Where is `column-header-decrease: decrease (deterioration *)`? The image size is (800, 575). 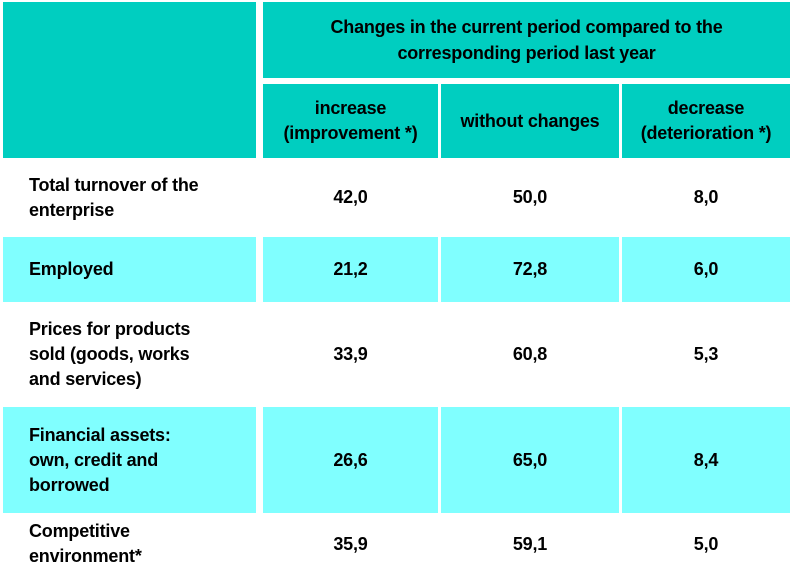
column-header-decrease: decrease (deterioration *) is located at coordinates (706, 121).